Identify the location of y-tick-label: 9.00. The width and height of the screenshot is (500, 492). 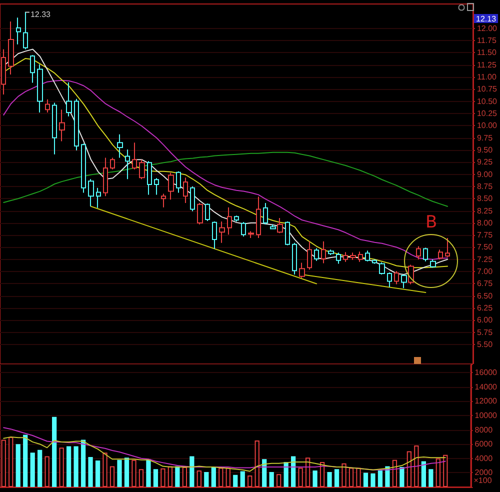
(485, 174).